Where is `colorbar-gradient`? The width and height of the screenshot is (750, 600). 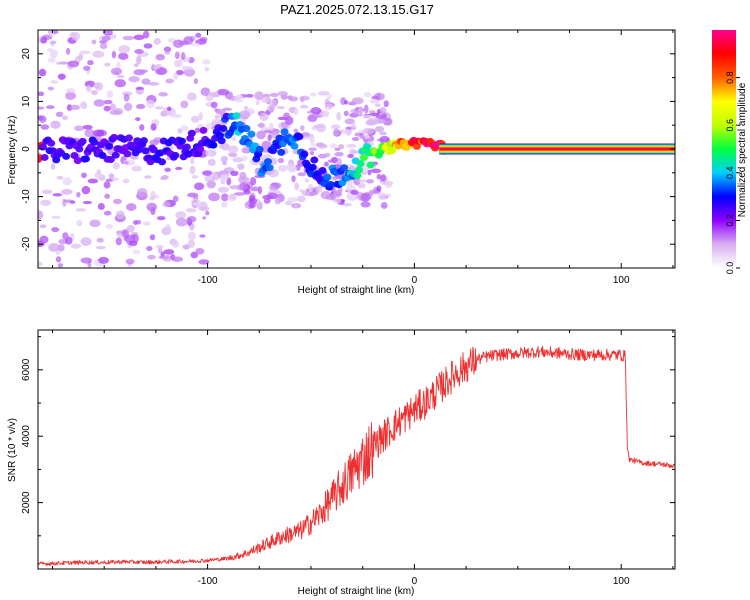
colorbar-gradient is located at coordinates (724, 149).